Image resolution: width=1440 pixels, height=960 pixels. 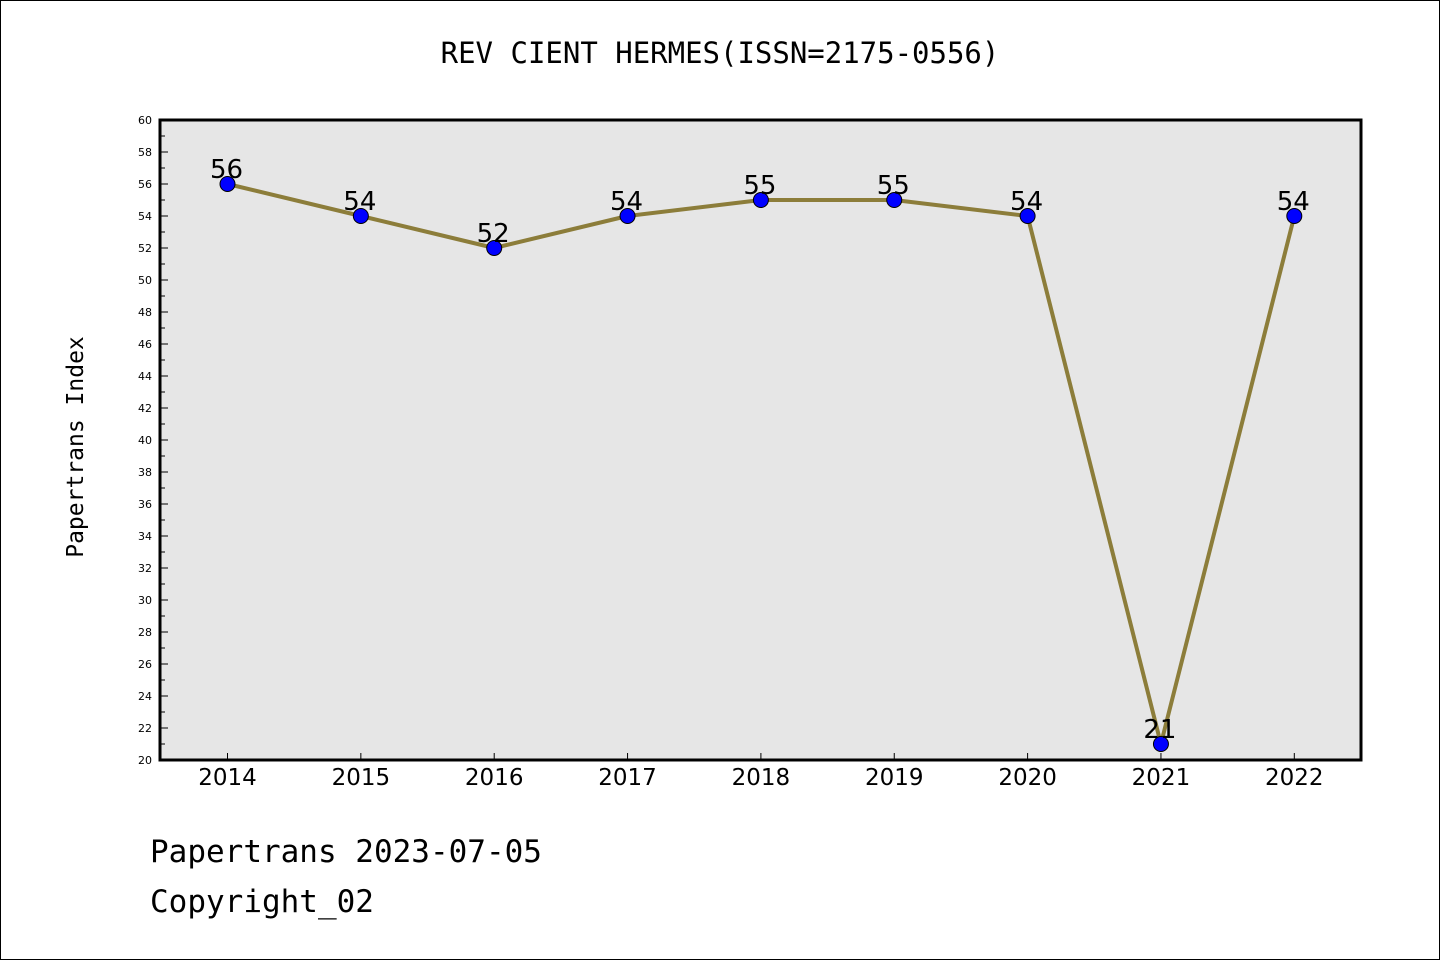 What do you see at coordinates (145, 280) in the screenshot?
I see `y-tick-label: 50` at bounding box center [145, 280].